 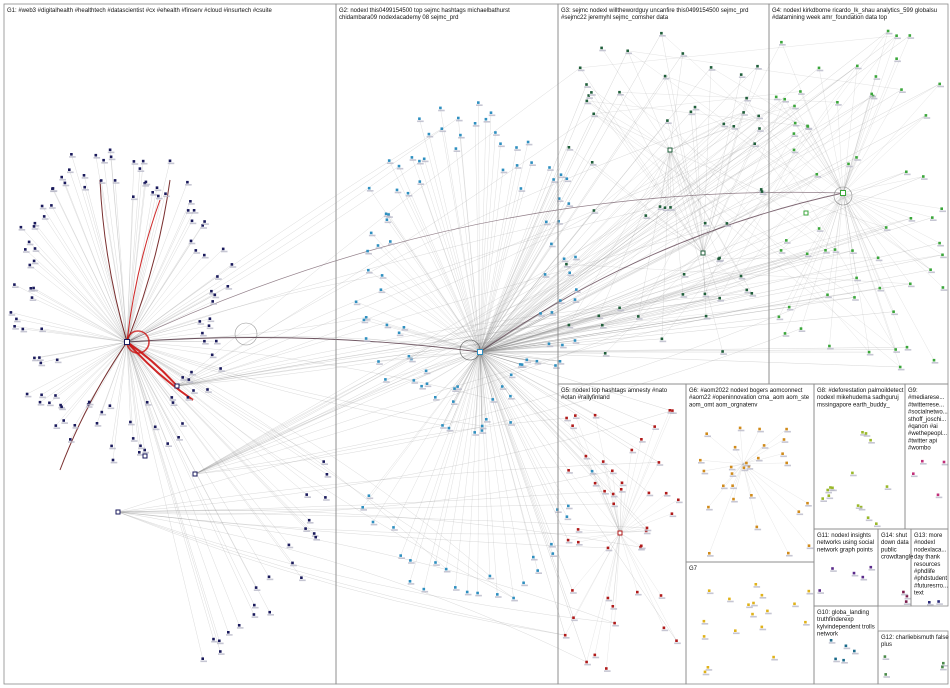 What do you see at coordinates (284, 235) in the screenshot?
I see `edge-cross` at bounding box center [284, 235].